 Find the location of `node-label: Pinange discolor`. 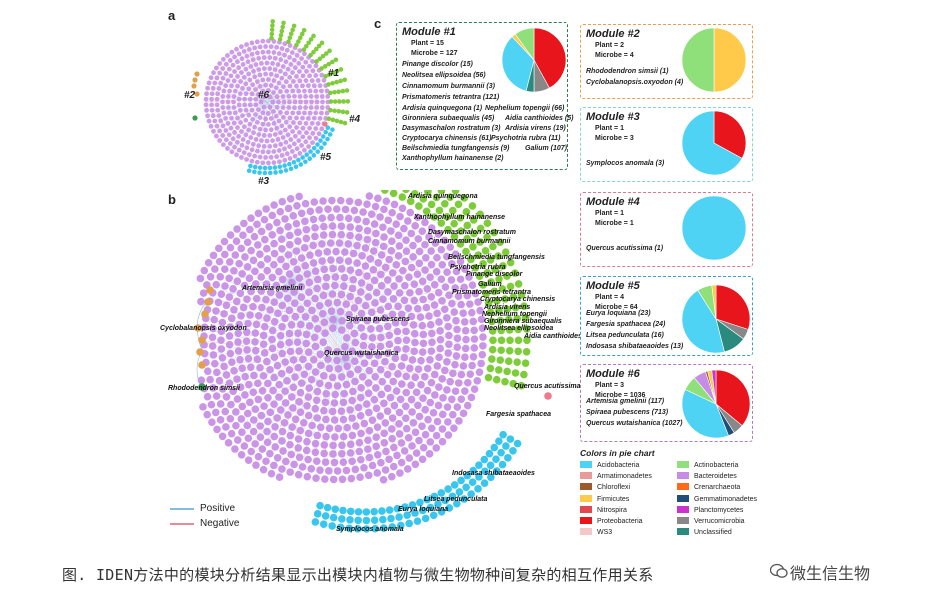

node-label: Pinange discolor is located at coordinates (494, 274).